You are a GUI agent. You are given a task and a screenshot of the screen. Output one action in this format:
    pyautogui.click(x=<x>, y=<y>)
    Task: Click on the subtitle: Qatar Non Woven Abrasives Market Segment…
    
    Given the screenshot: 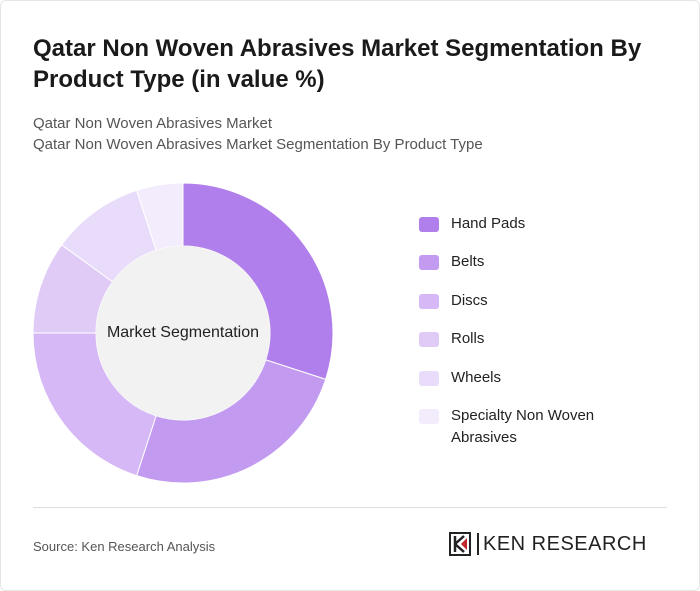 What is the action you would take?
    pyautogui.click(x=258, y=144)
    